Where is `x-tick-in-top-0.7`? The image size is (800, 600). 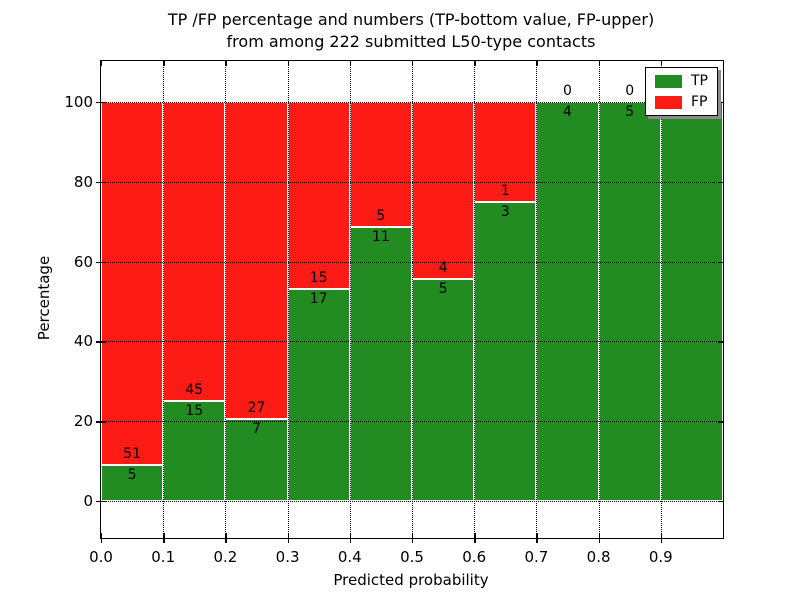
x-tick-in-top-0.7 is located at coordinates (537, 63).